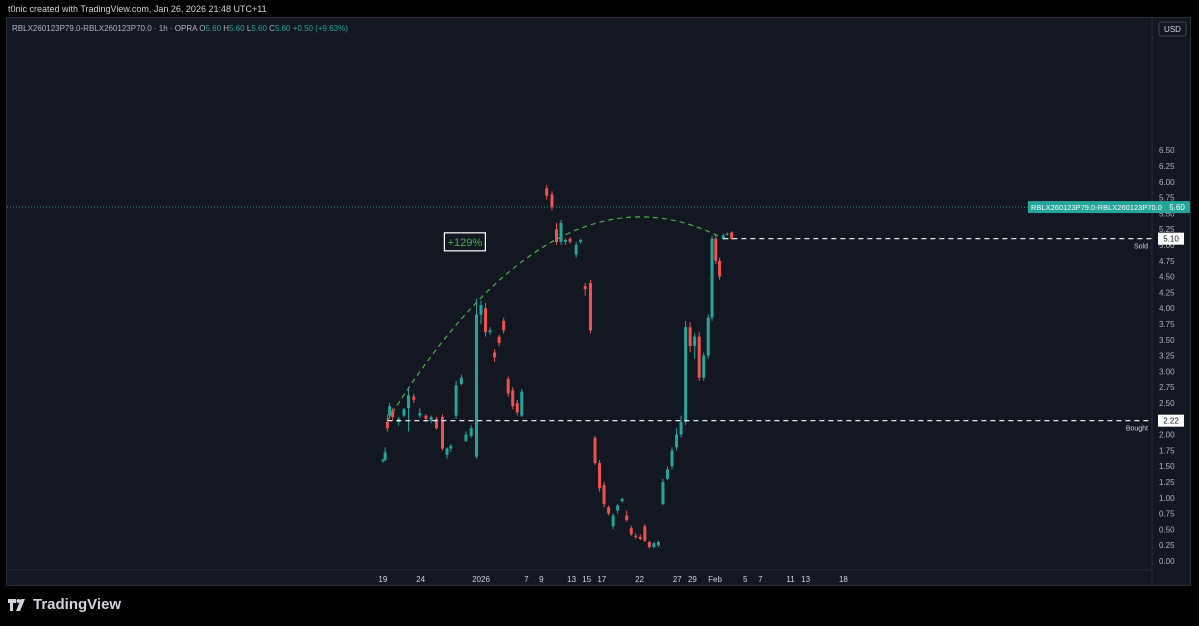  Describe the element at coordinates (382, 579) in the screenshot. I see `x-tick-label: 19` at that location.